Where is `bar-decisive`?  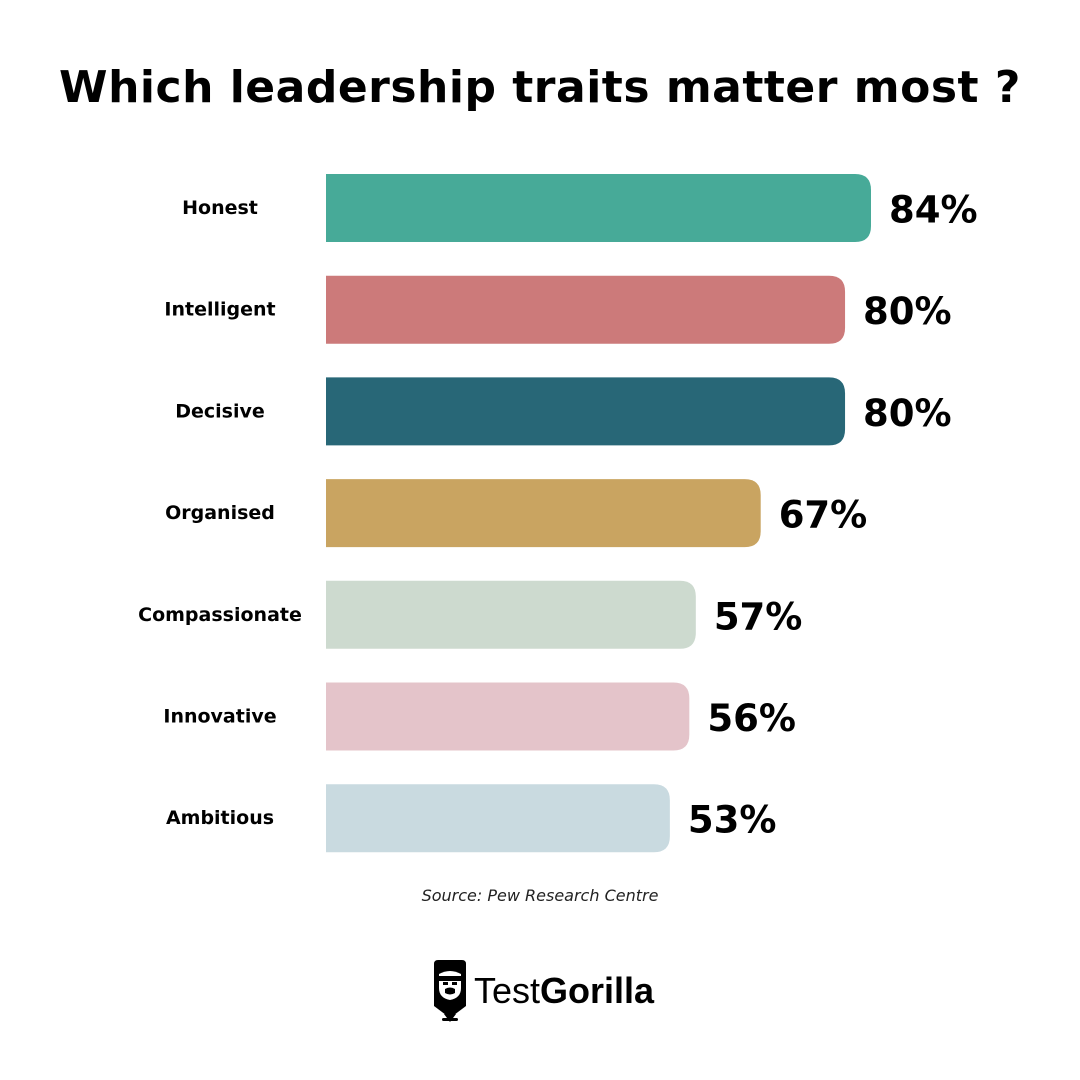 bar-decisive is located at coordinates (586, 411).